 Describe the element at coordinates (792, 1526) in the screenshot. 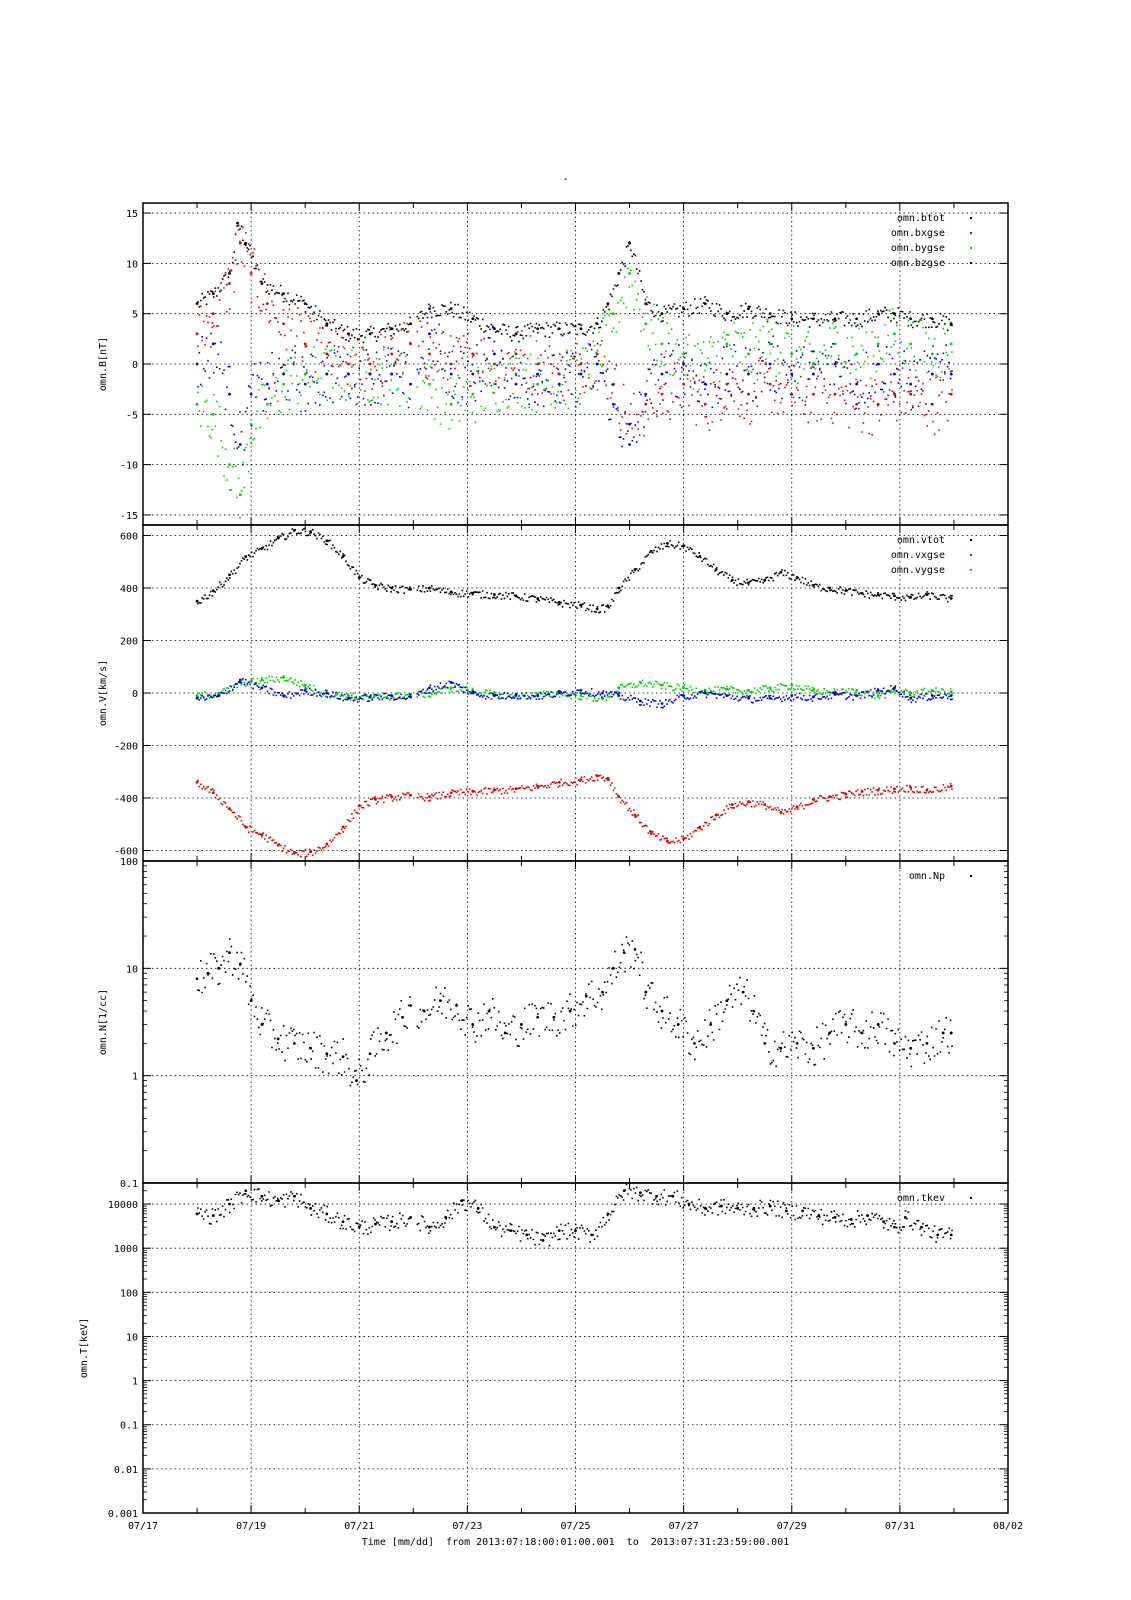

I see `x-tick-label: 07/29` at that location.